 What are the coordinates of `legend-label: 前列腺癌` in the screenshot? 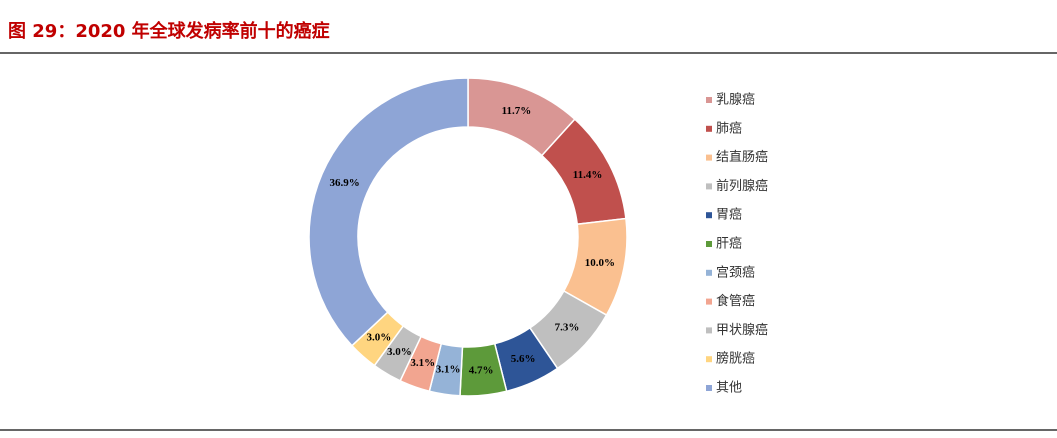 It's located at (742, 186).